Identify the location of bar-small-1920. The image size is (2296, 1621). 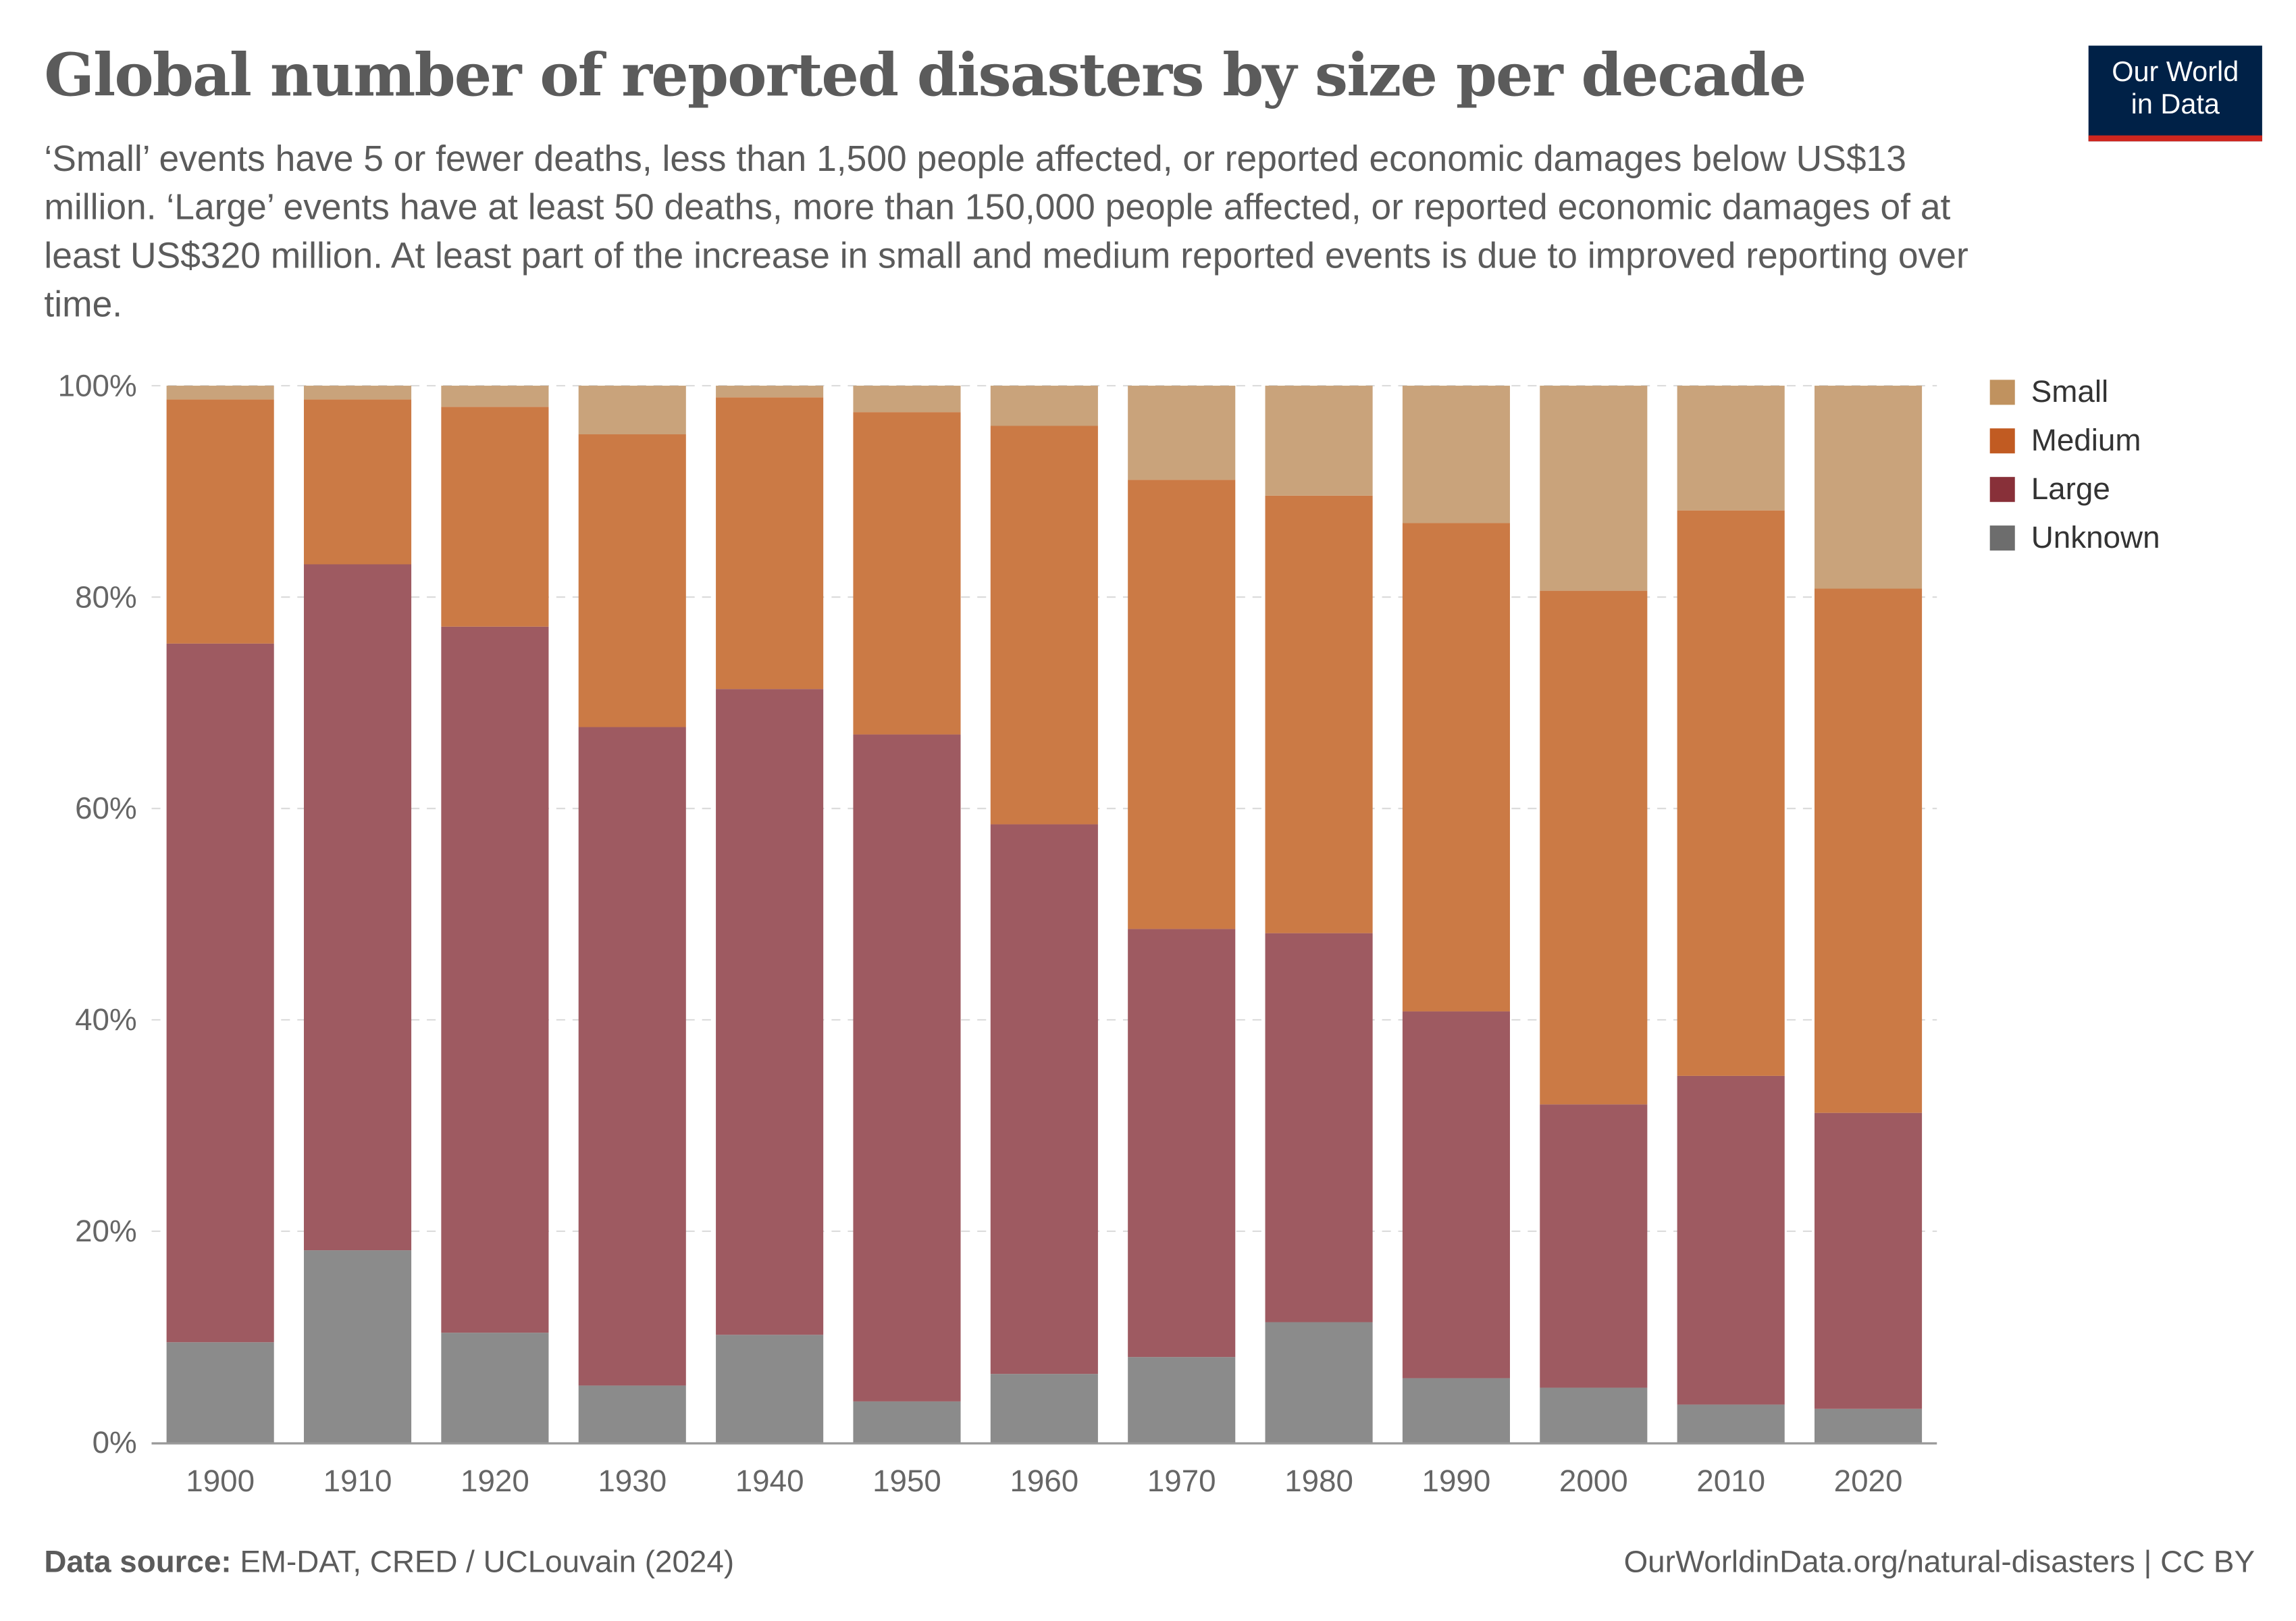
(495, 396).